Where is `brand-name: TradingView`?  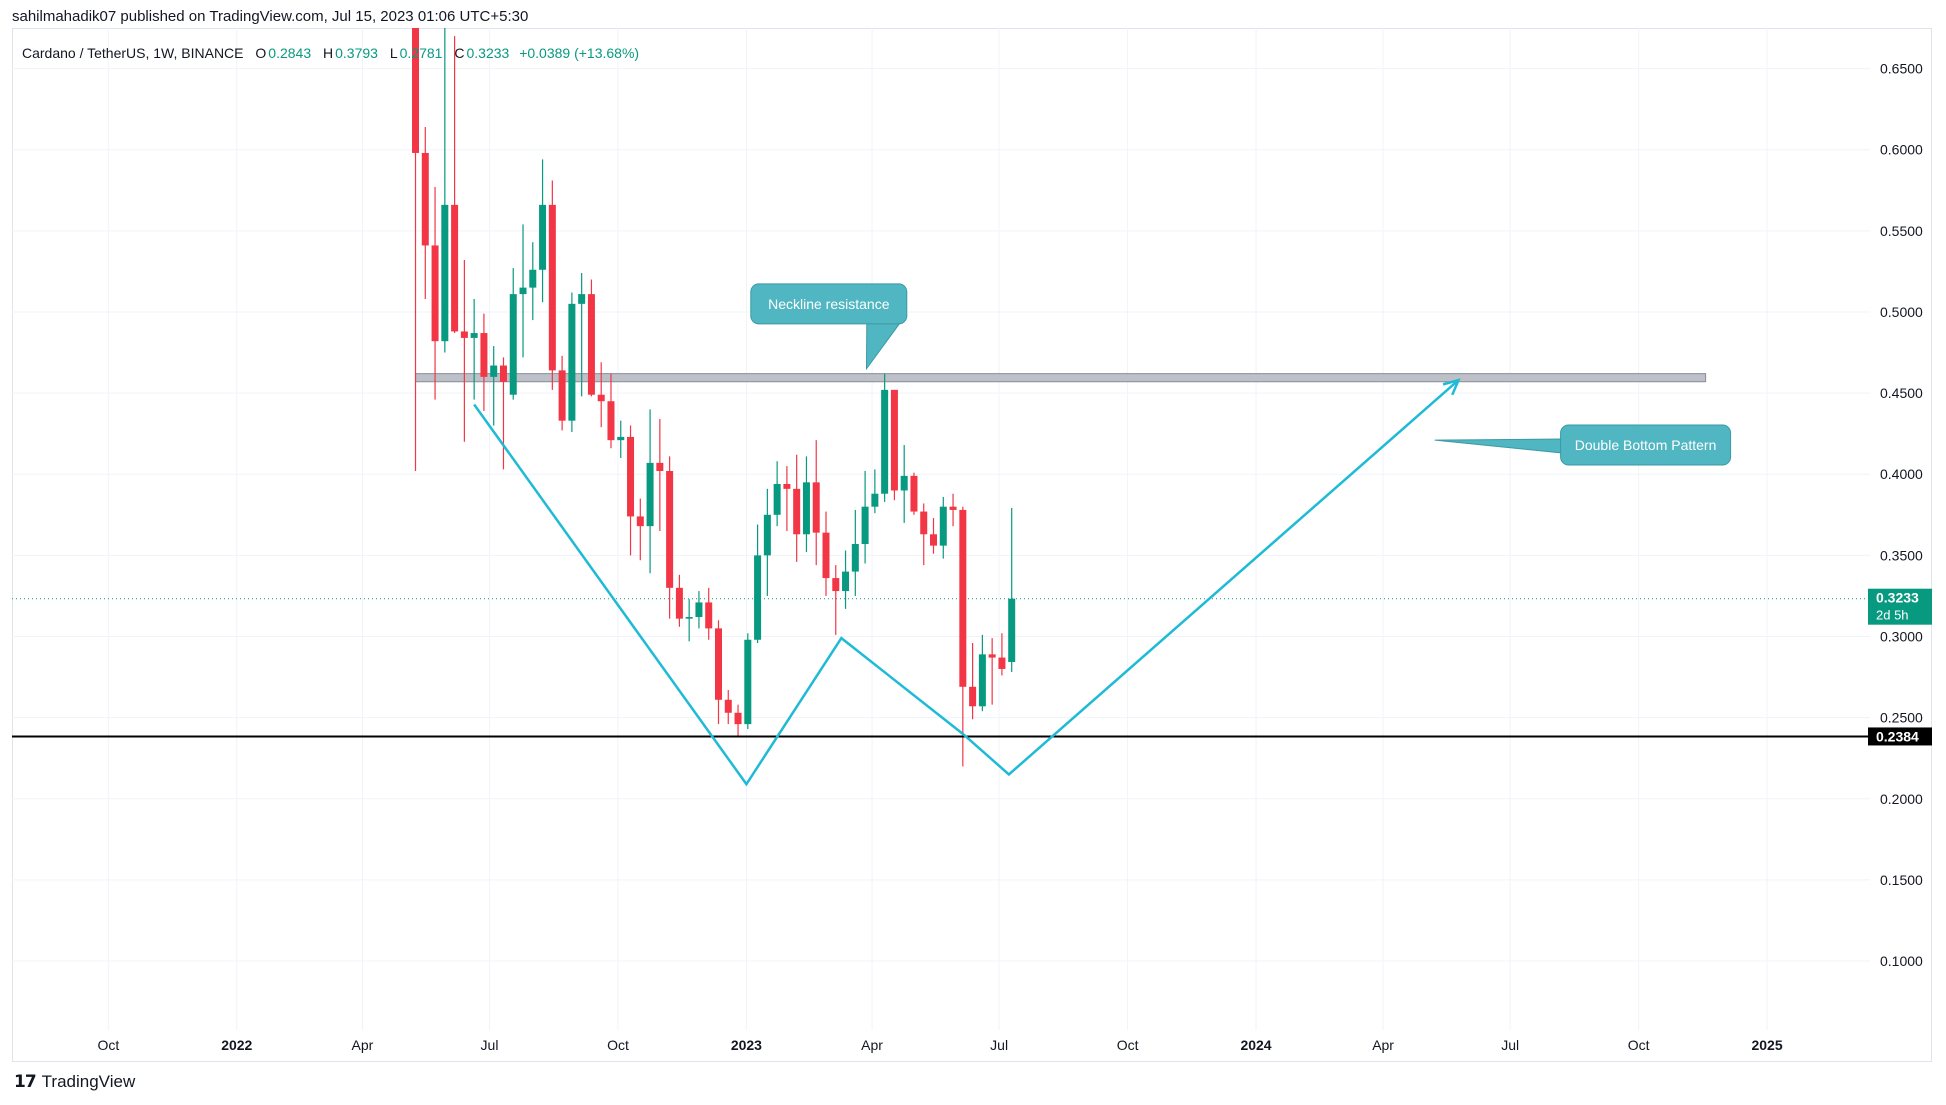
brand-name: TradingView is located at coordinates (88, 1081).